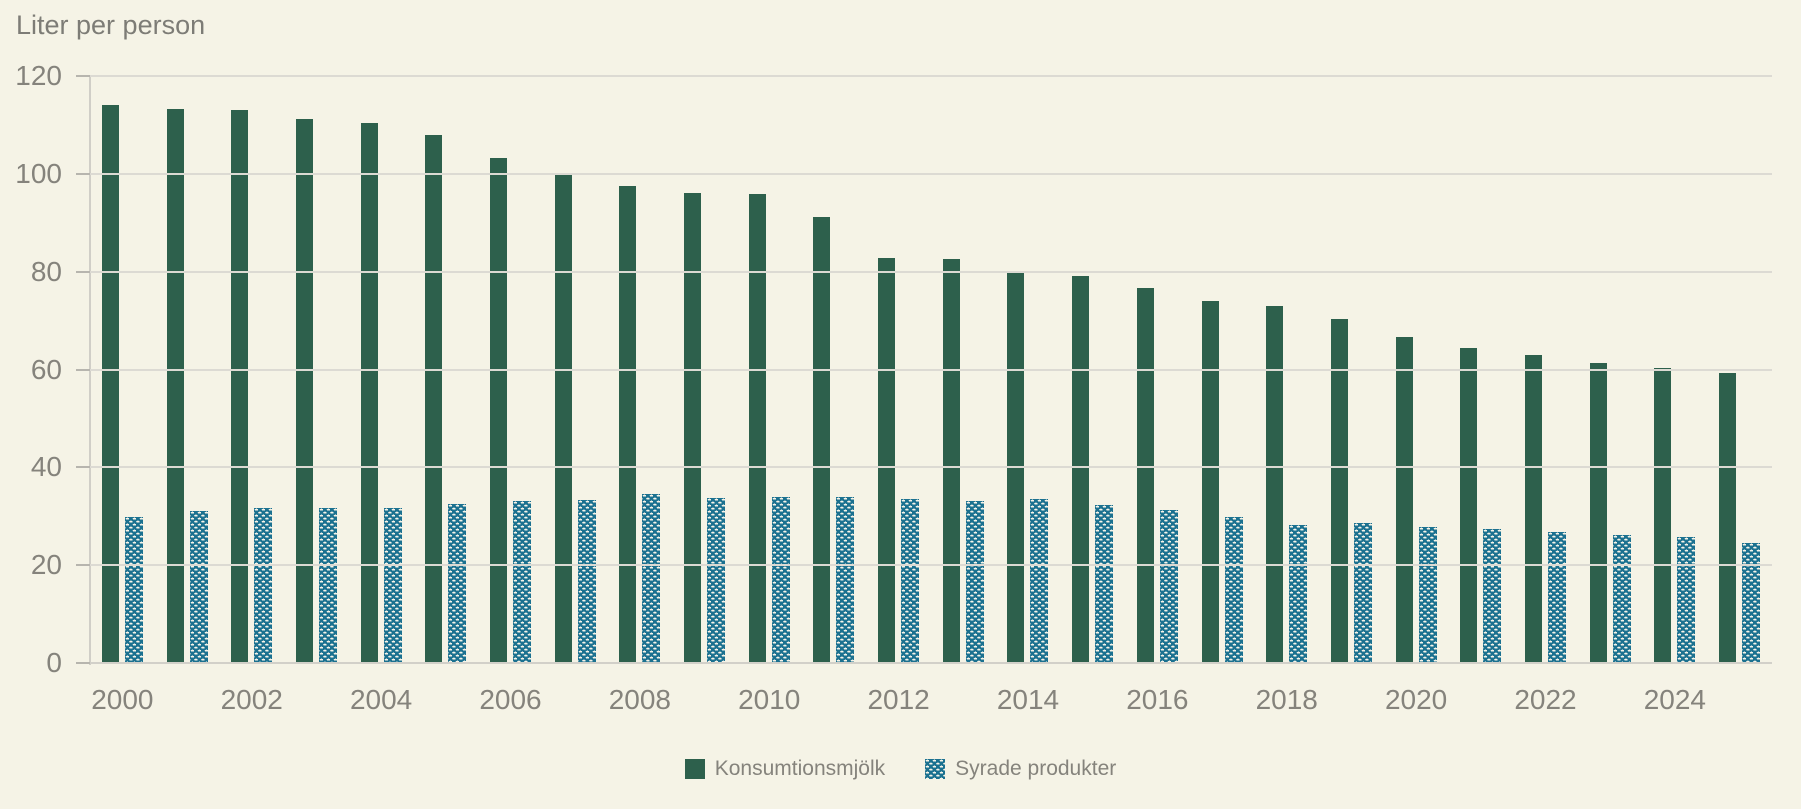  Describe the element at coordinates (521, 581) in the screenshot. I see `bar-syrade-produkter-2006` at that location.